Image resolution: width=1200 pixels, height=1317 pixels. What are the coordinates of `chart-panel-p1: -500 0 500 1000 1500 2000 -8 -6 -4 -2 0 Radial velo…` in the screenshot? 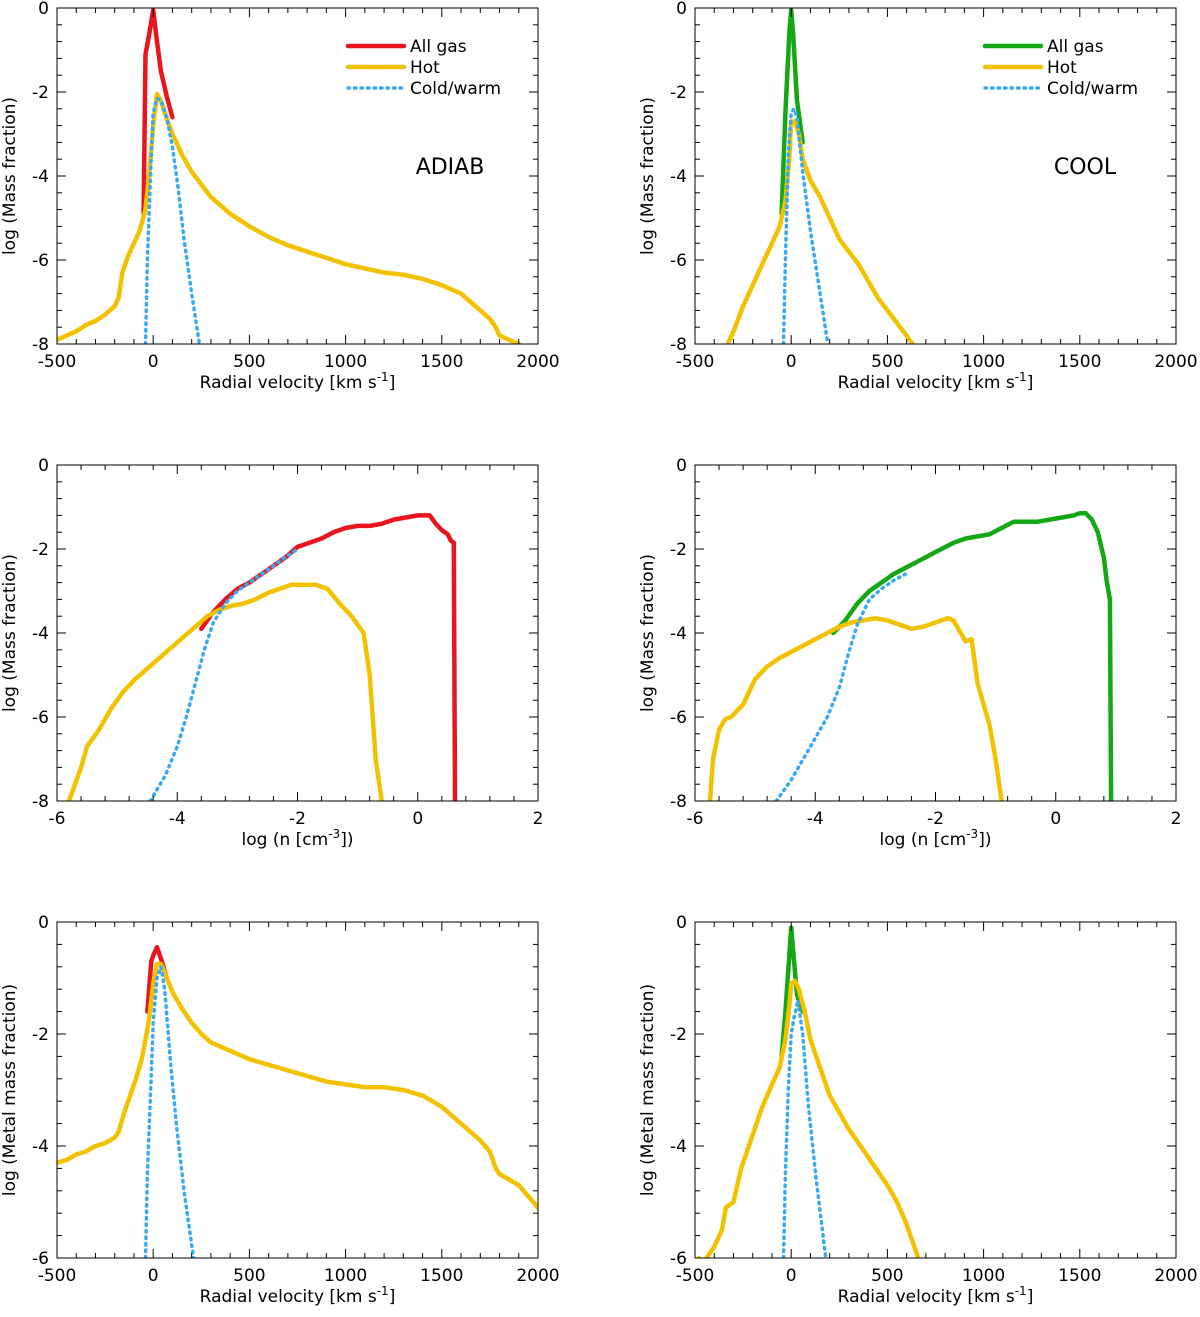 It's located at (280, 196).